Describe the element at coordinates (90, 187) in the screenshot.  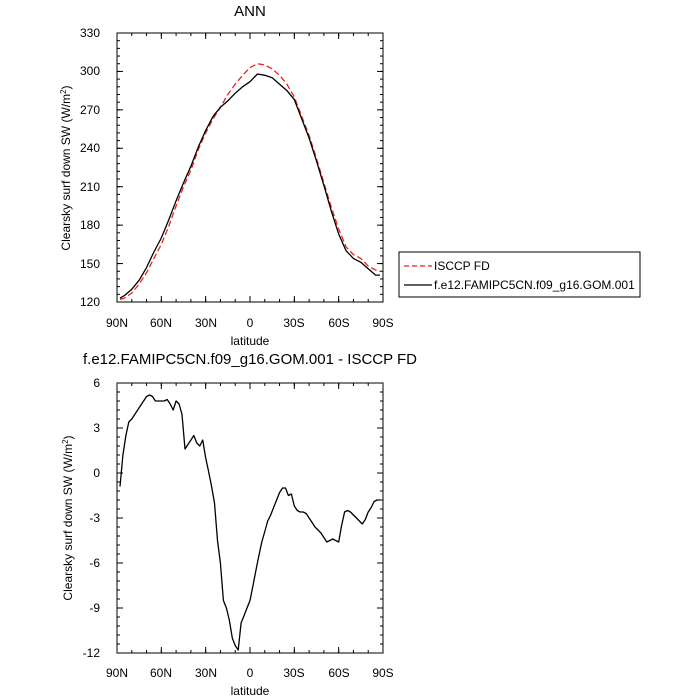
I see `top-y-tick-label: 210` at that location.